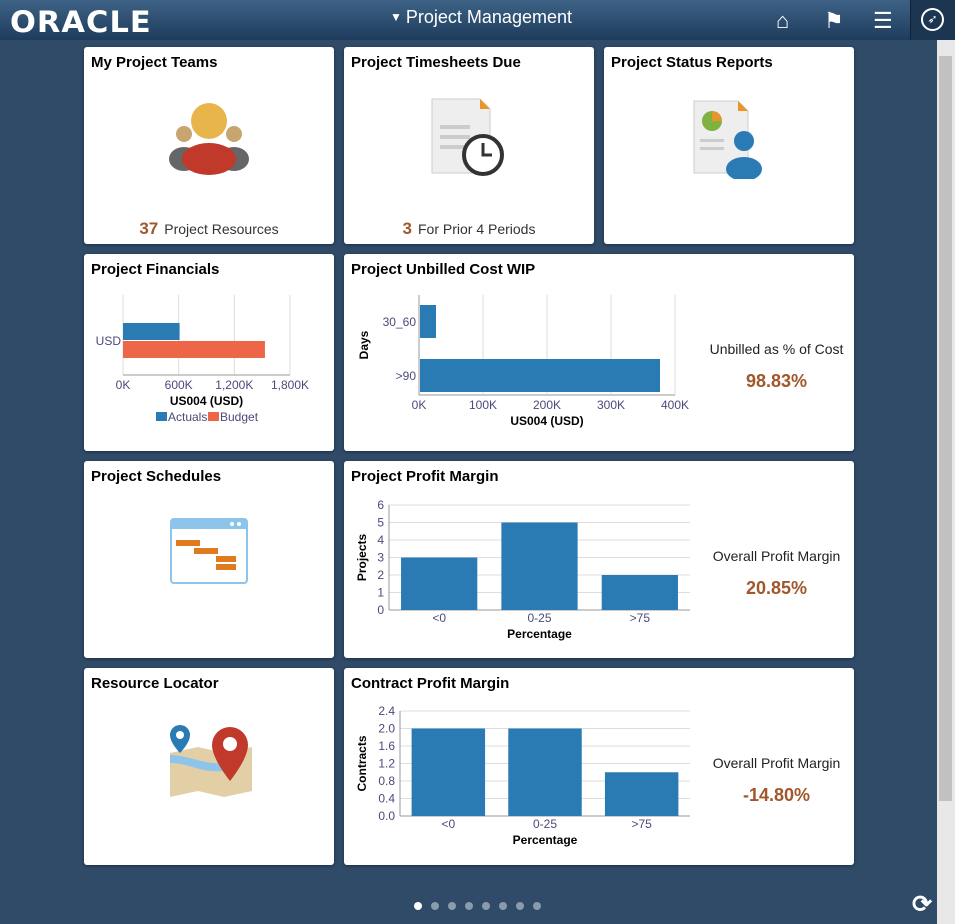  What do you see at coordinates (488, 17) in the screenshot?
I see `page-title: Project Management` at bounding box center [488, 17].